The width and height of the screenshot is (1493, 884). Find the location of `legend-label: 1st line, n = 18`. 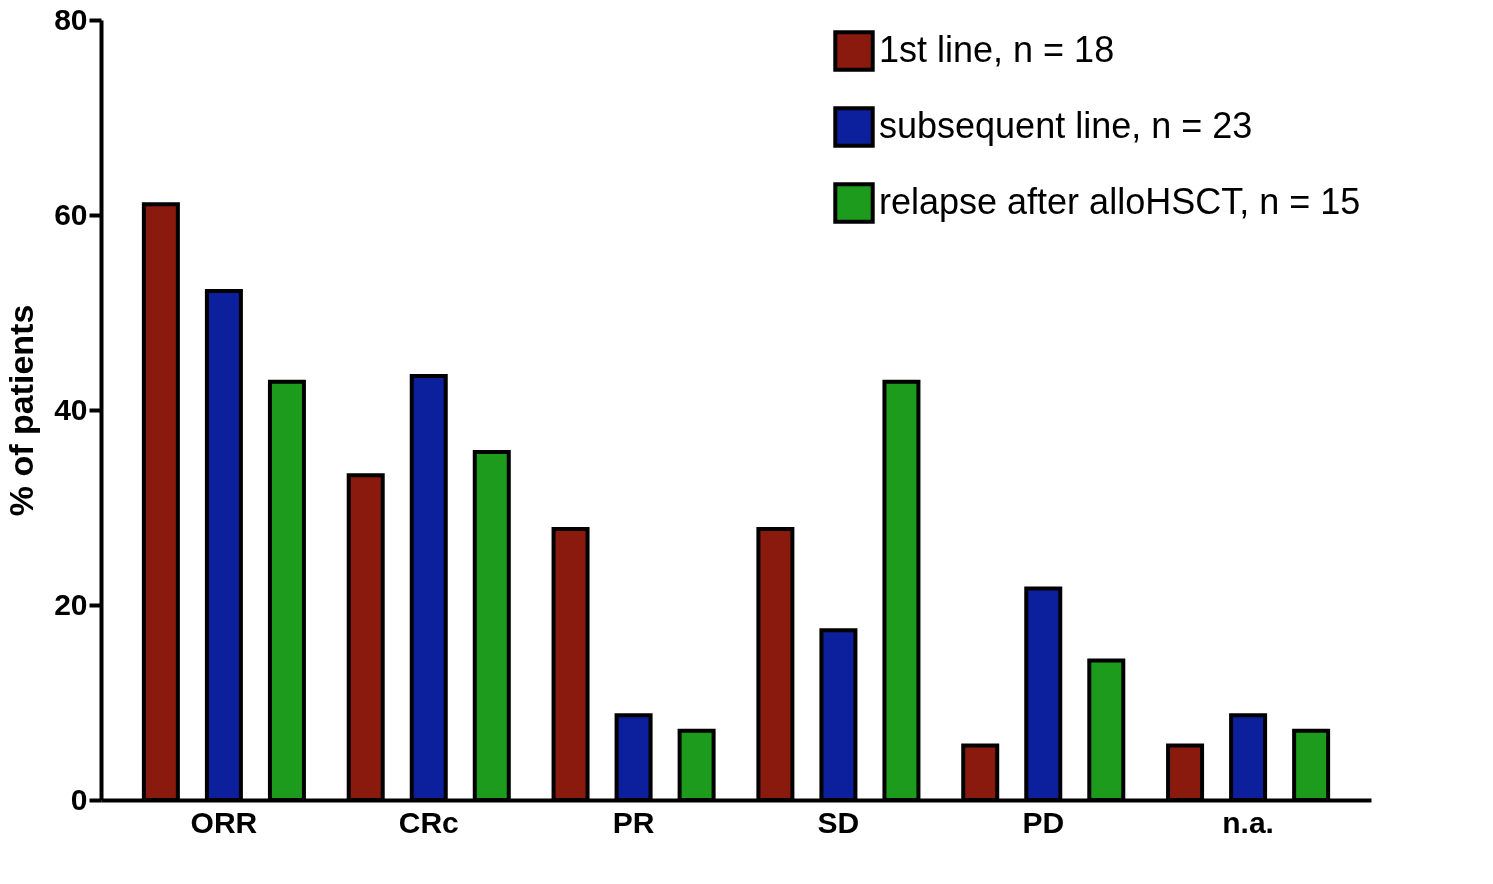

legend-label: 1st line, n = 18 is located at coordinates (997, 49).